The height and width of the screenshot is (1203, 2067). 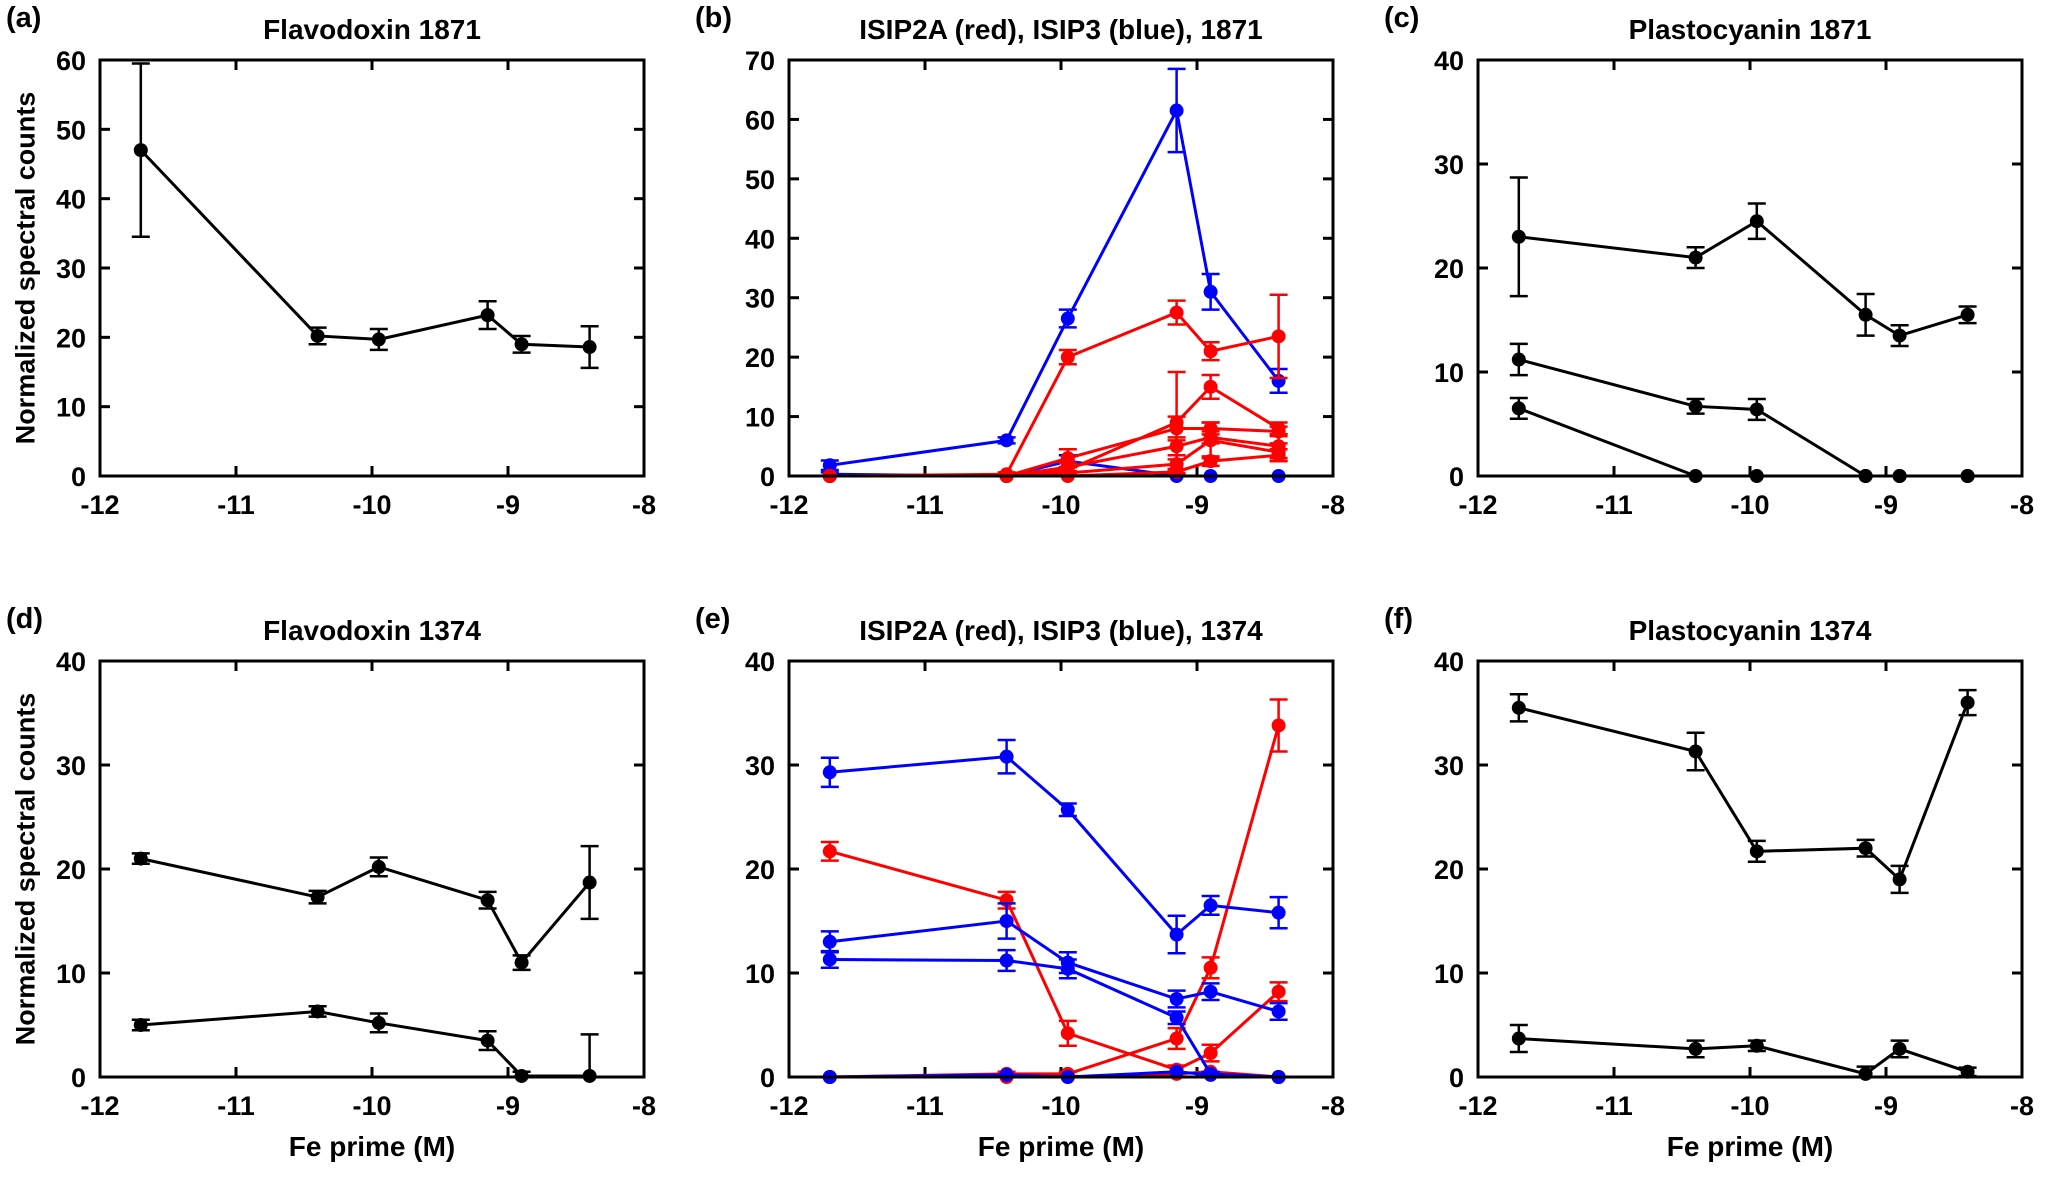 I want to click on line-chart-d: -12 -11 -10 -9 -8 0 10 20 30 40, so click(x=356, y=884).